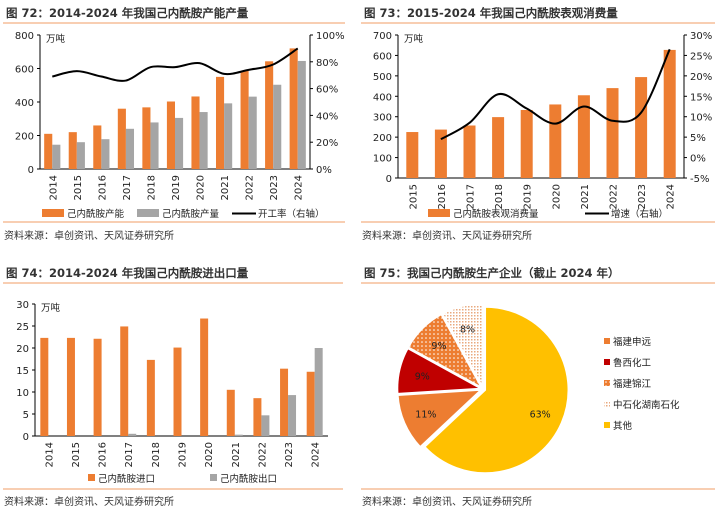 This screenshot has height=513, width=717. What do you see at coordinates (203, 140) in the screenshot?
I see `bar-己内酰胺产量-2020` at bounding box center [203, 140].